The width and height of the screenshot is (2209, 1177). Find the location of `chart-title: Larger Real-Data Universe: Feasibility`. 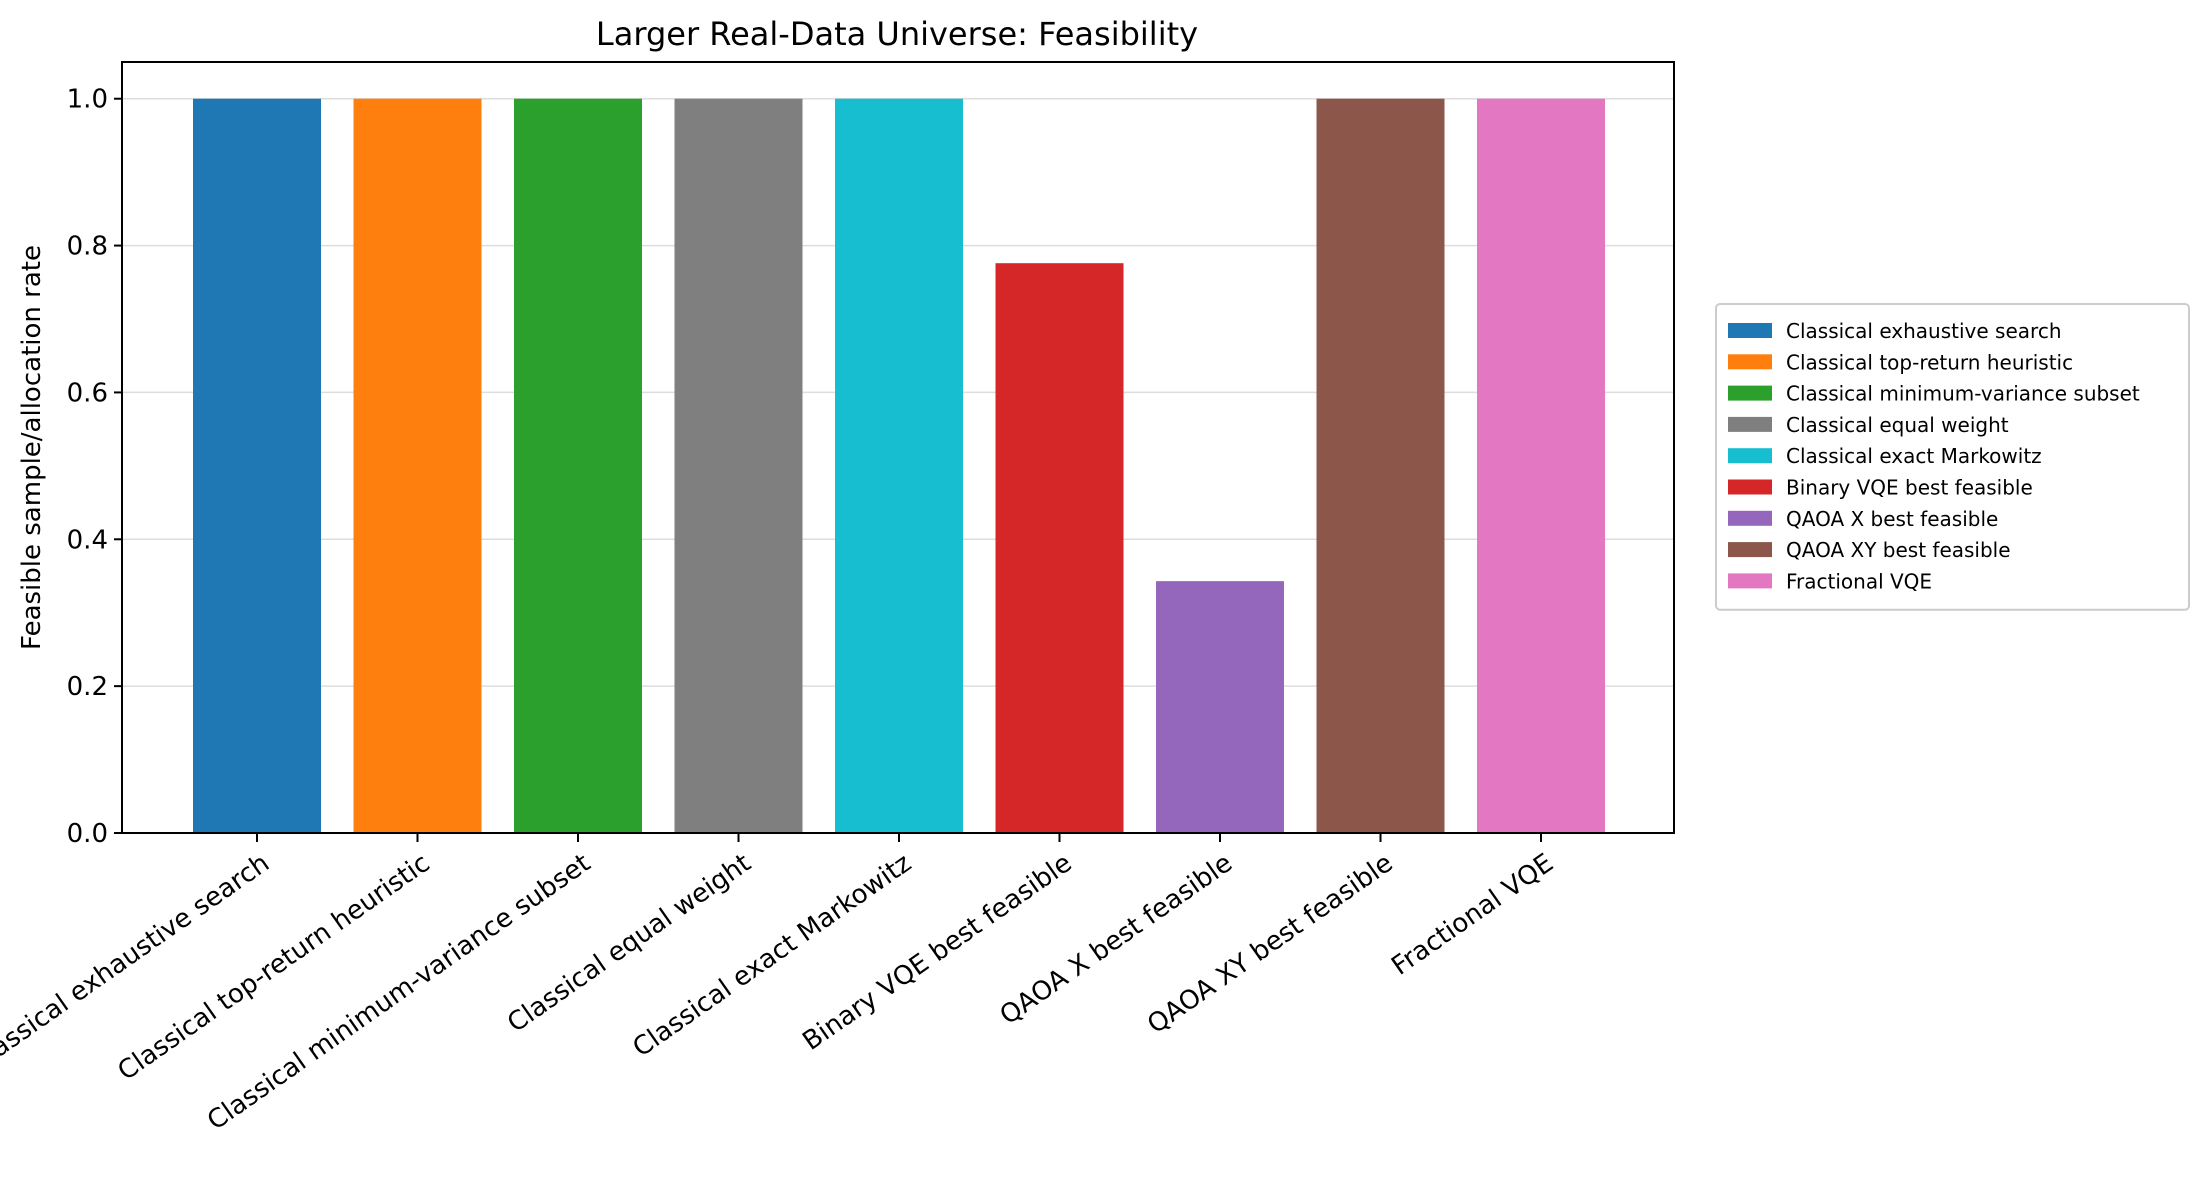

chart-title: Larger Real-Data Universe: Feasibility is located at coordinates (897, 34).